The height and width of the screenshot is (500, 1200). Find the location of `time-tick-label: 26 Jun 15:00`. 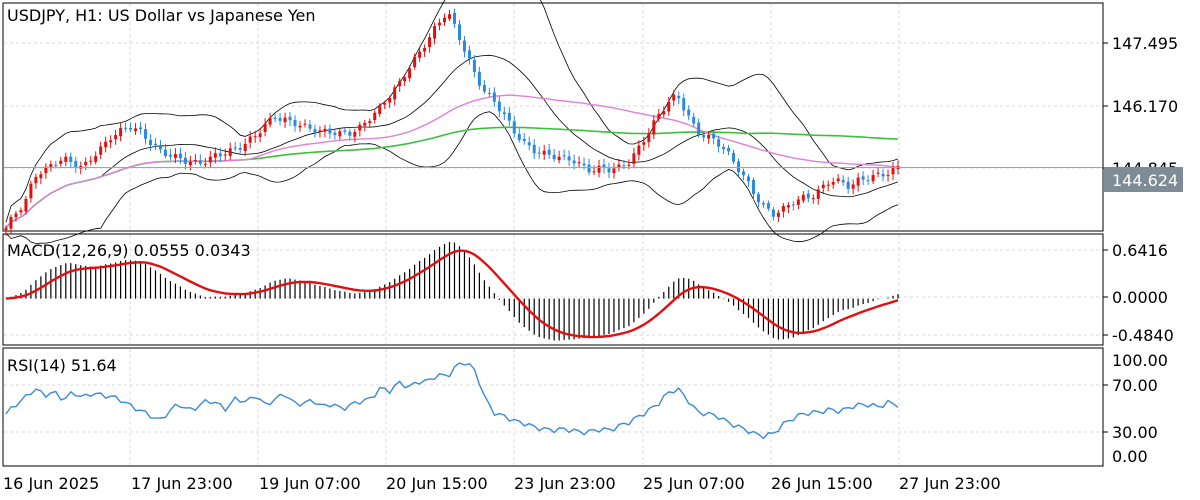

time-tick-label: 26 Jun 15:00 is located at coordinates (822, 483).